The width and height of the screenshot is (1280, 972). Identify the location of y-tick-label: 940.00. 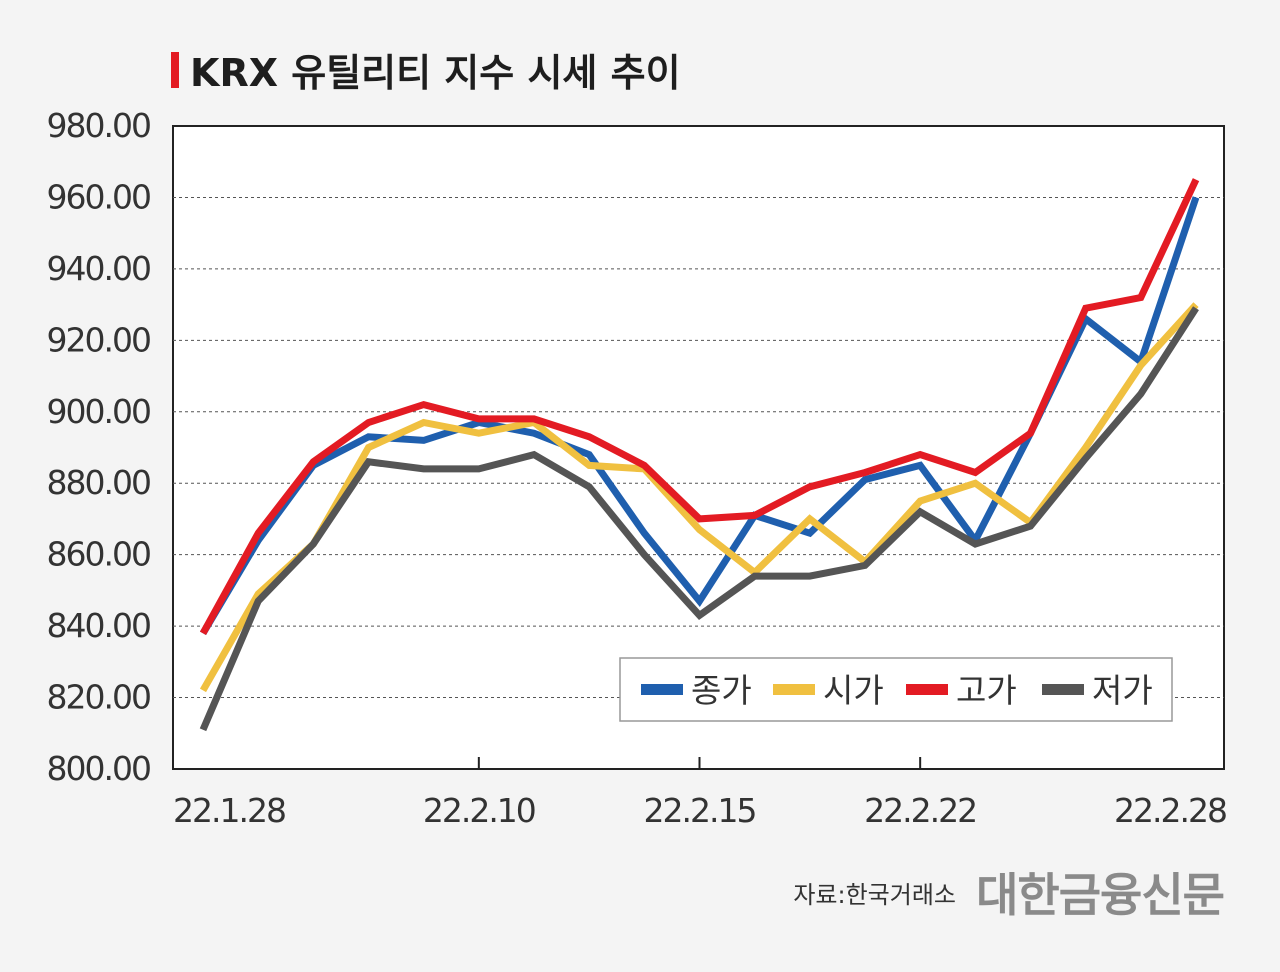
(98, 268).